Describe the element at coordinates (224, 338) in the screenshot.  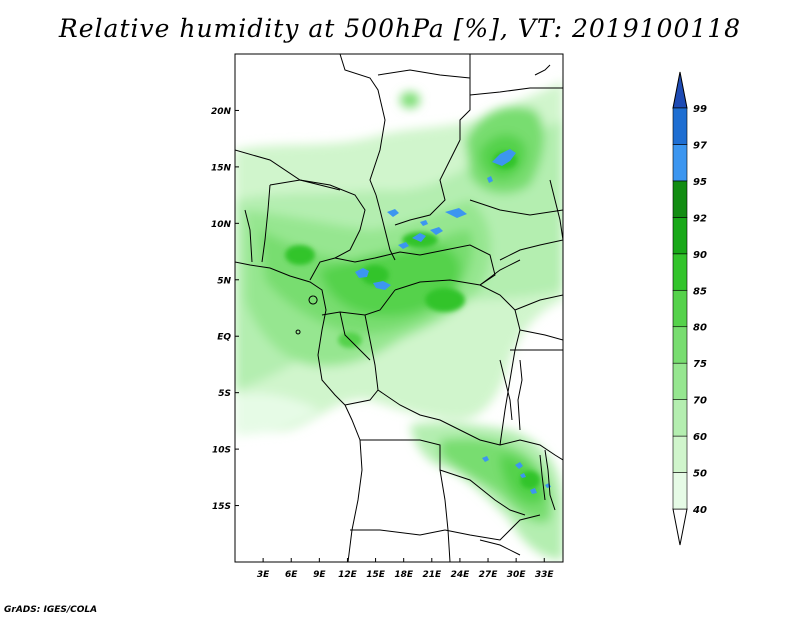
I see `lat-tick-label: EQ` at that location.